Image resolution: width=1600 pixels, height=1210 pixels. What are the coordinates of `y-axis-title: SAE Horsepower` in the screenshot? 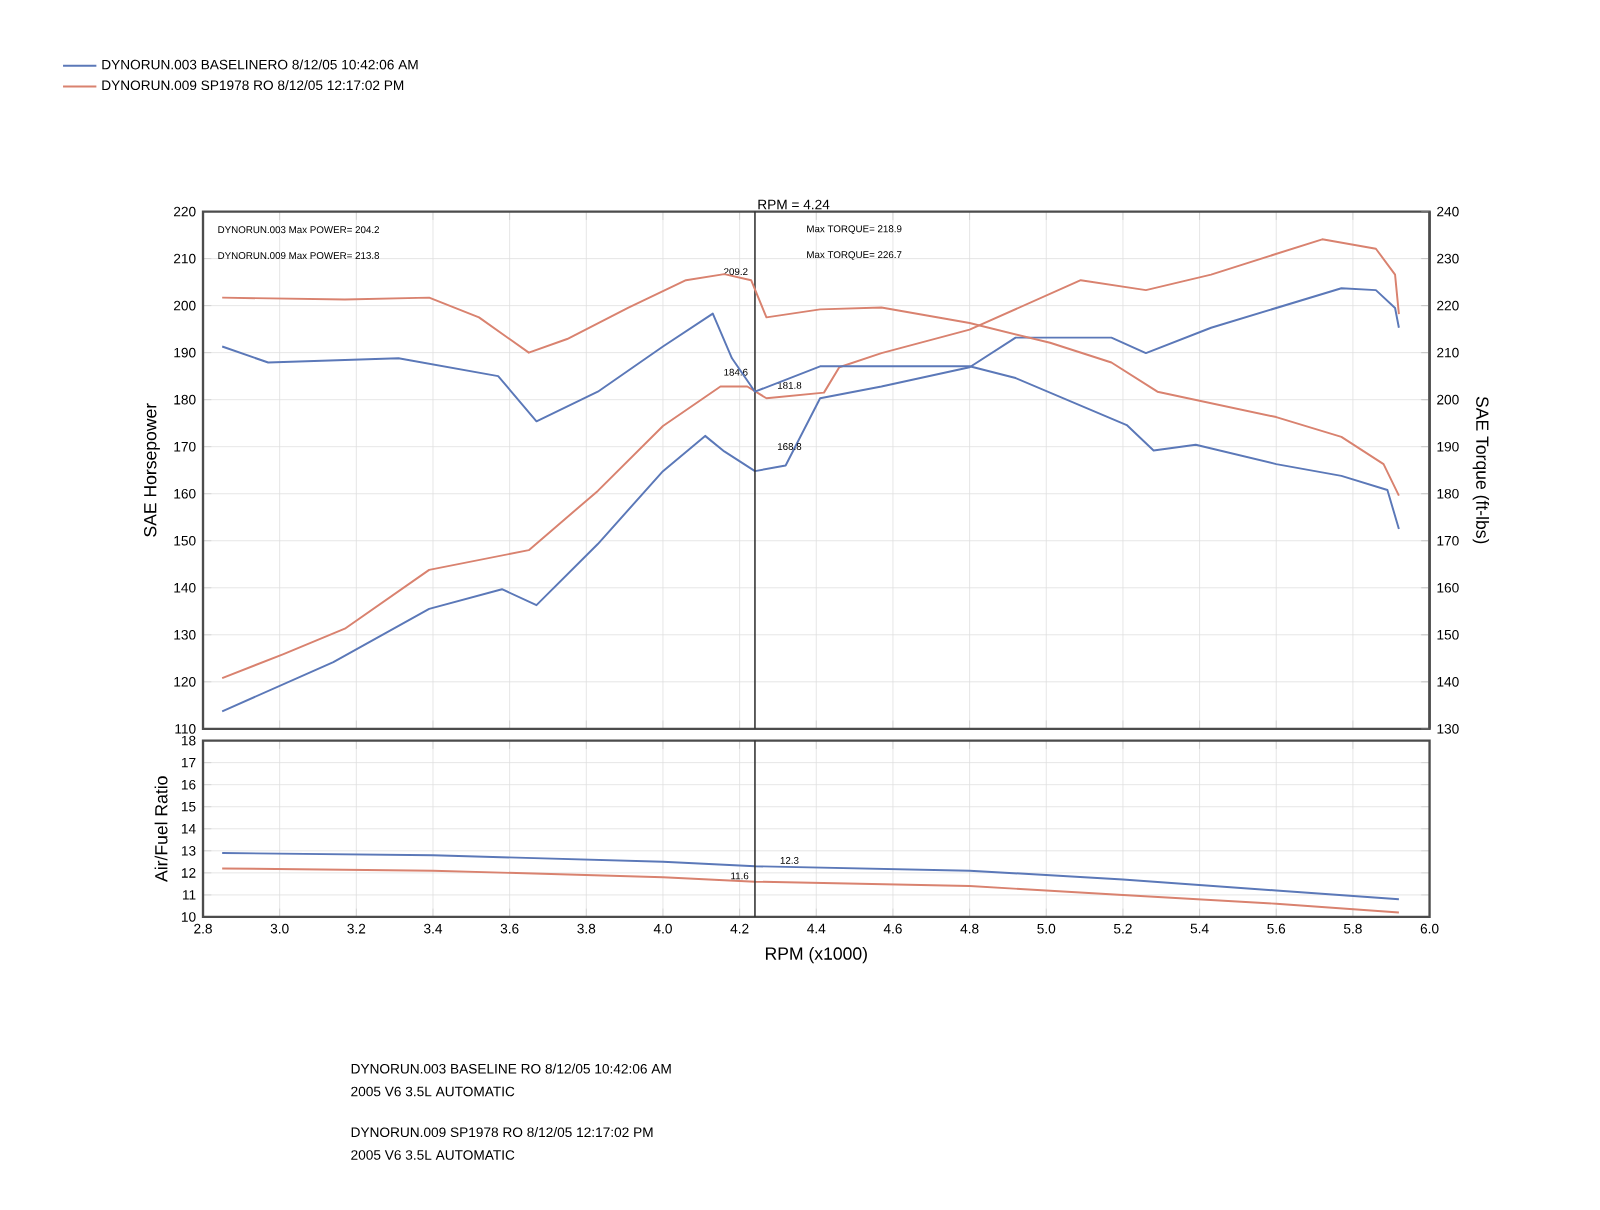 It's located at (151, 469).